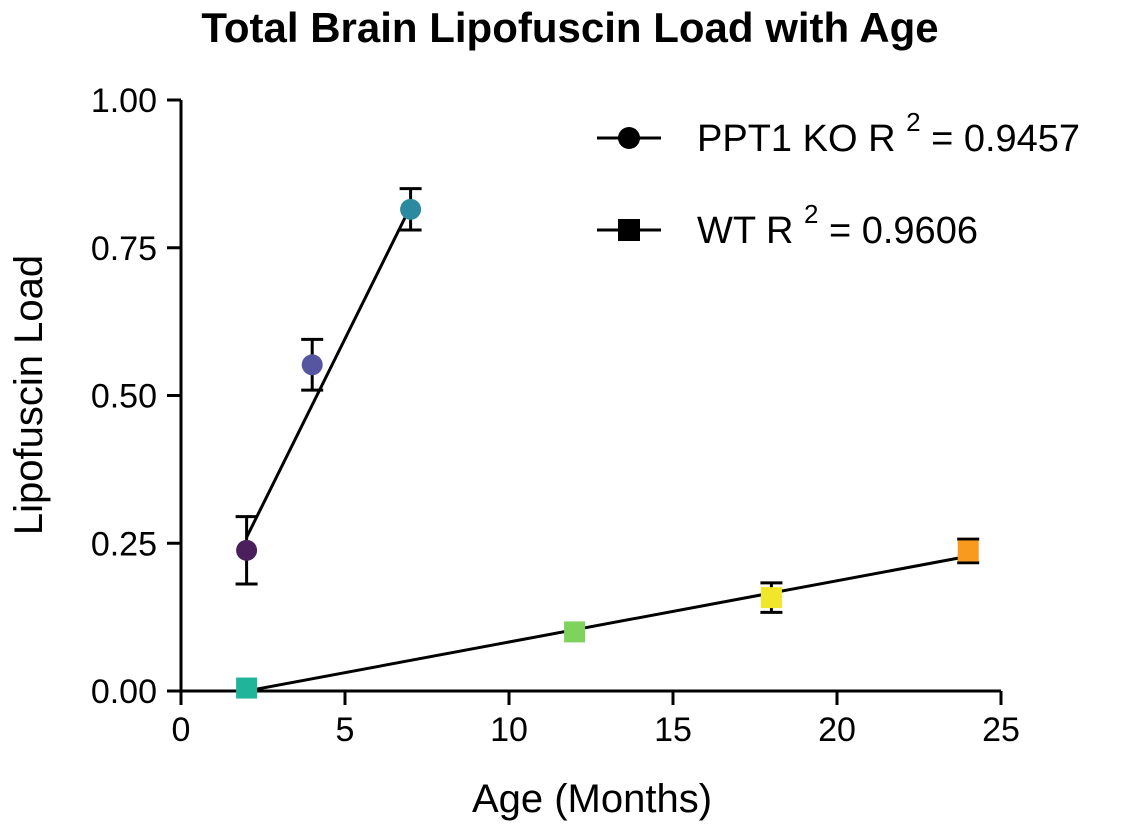  Describe the element at coordinates (673, 730) in the screenshot. I see `x-tick-label: 15` at that location.